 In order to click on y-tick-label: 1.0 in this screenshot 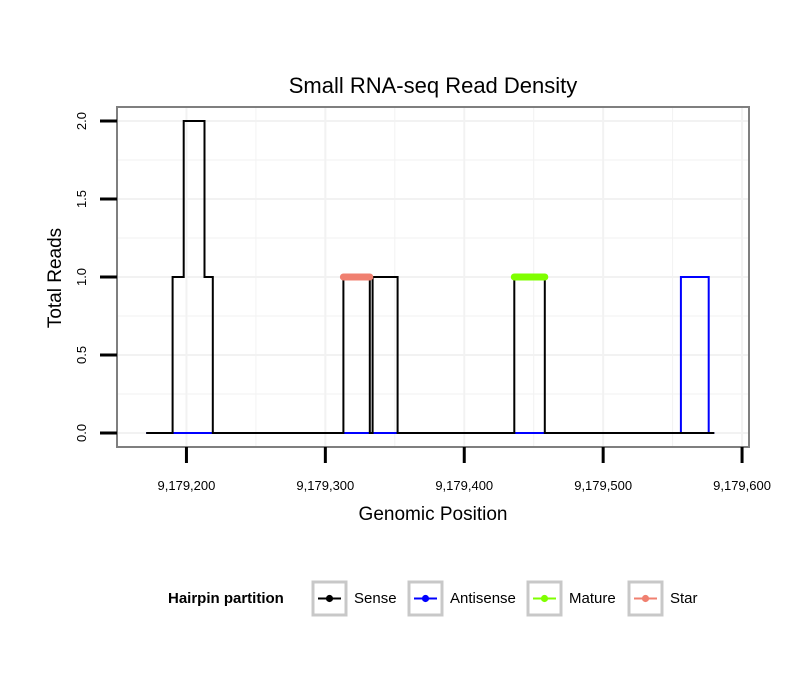, I will do `click(81, 277)`.